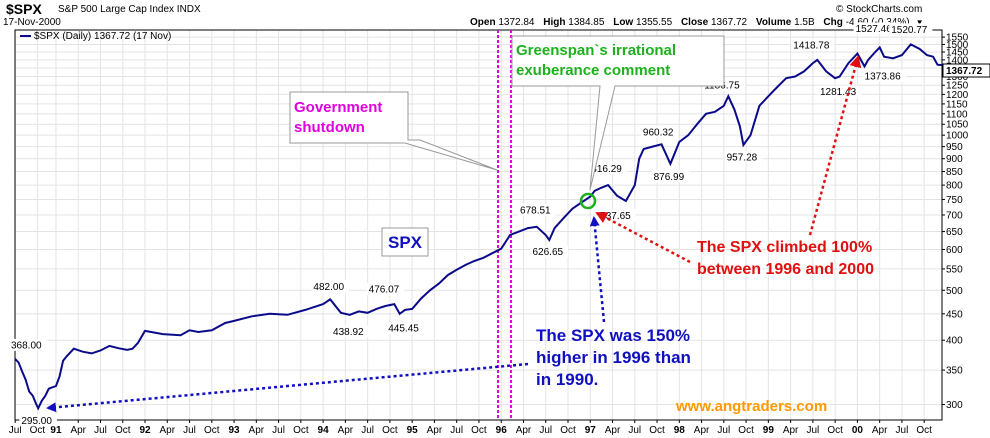 The height and width of the screenshot is (438, 990). Describe the element at coordinates (954, 159) in the screenshot. I see `y-tick-label: 900` at that location.